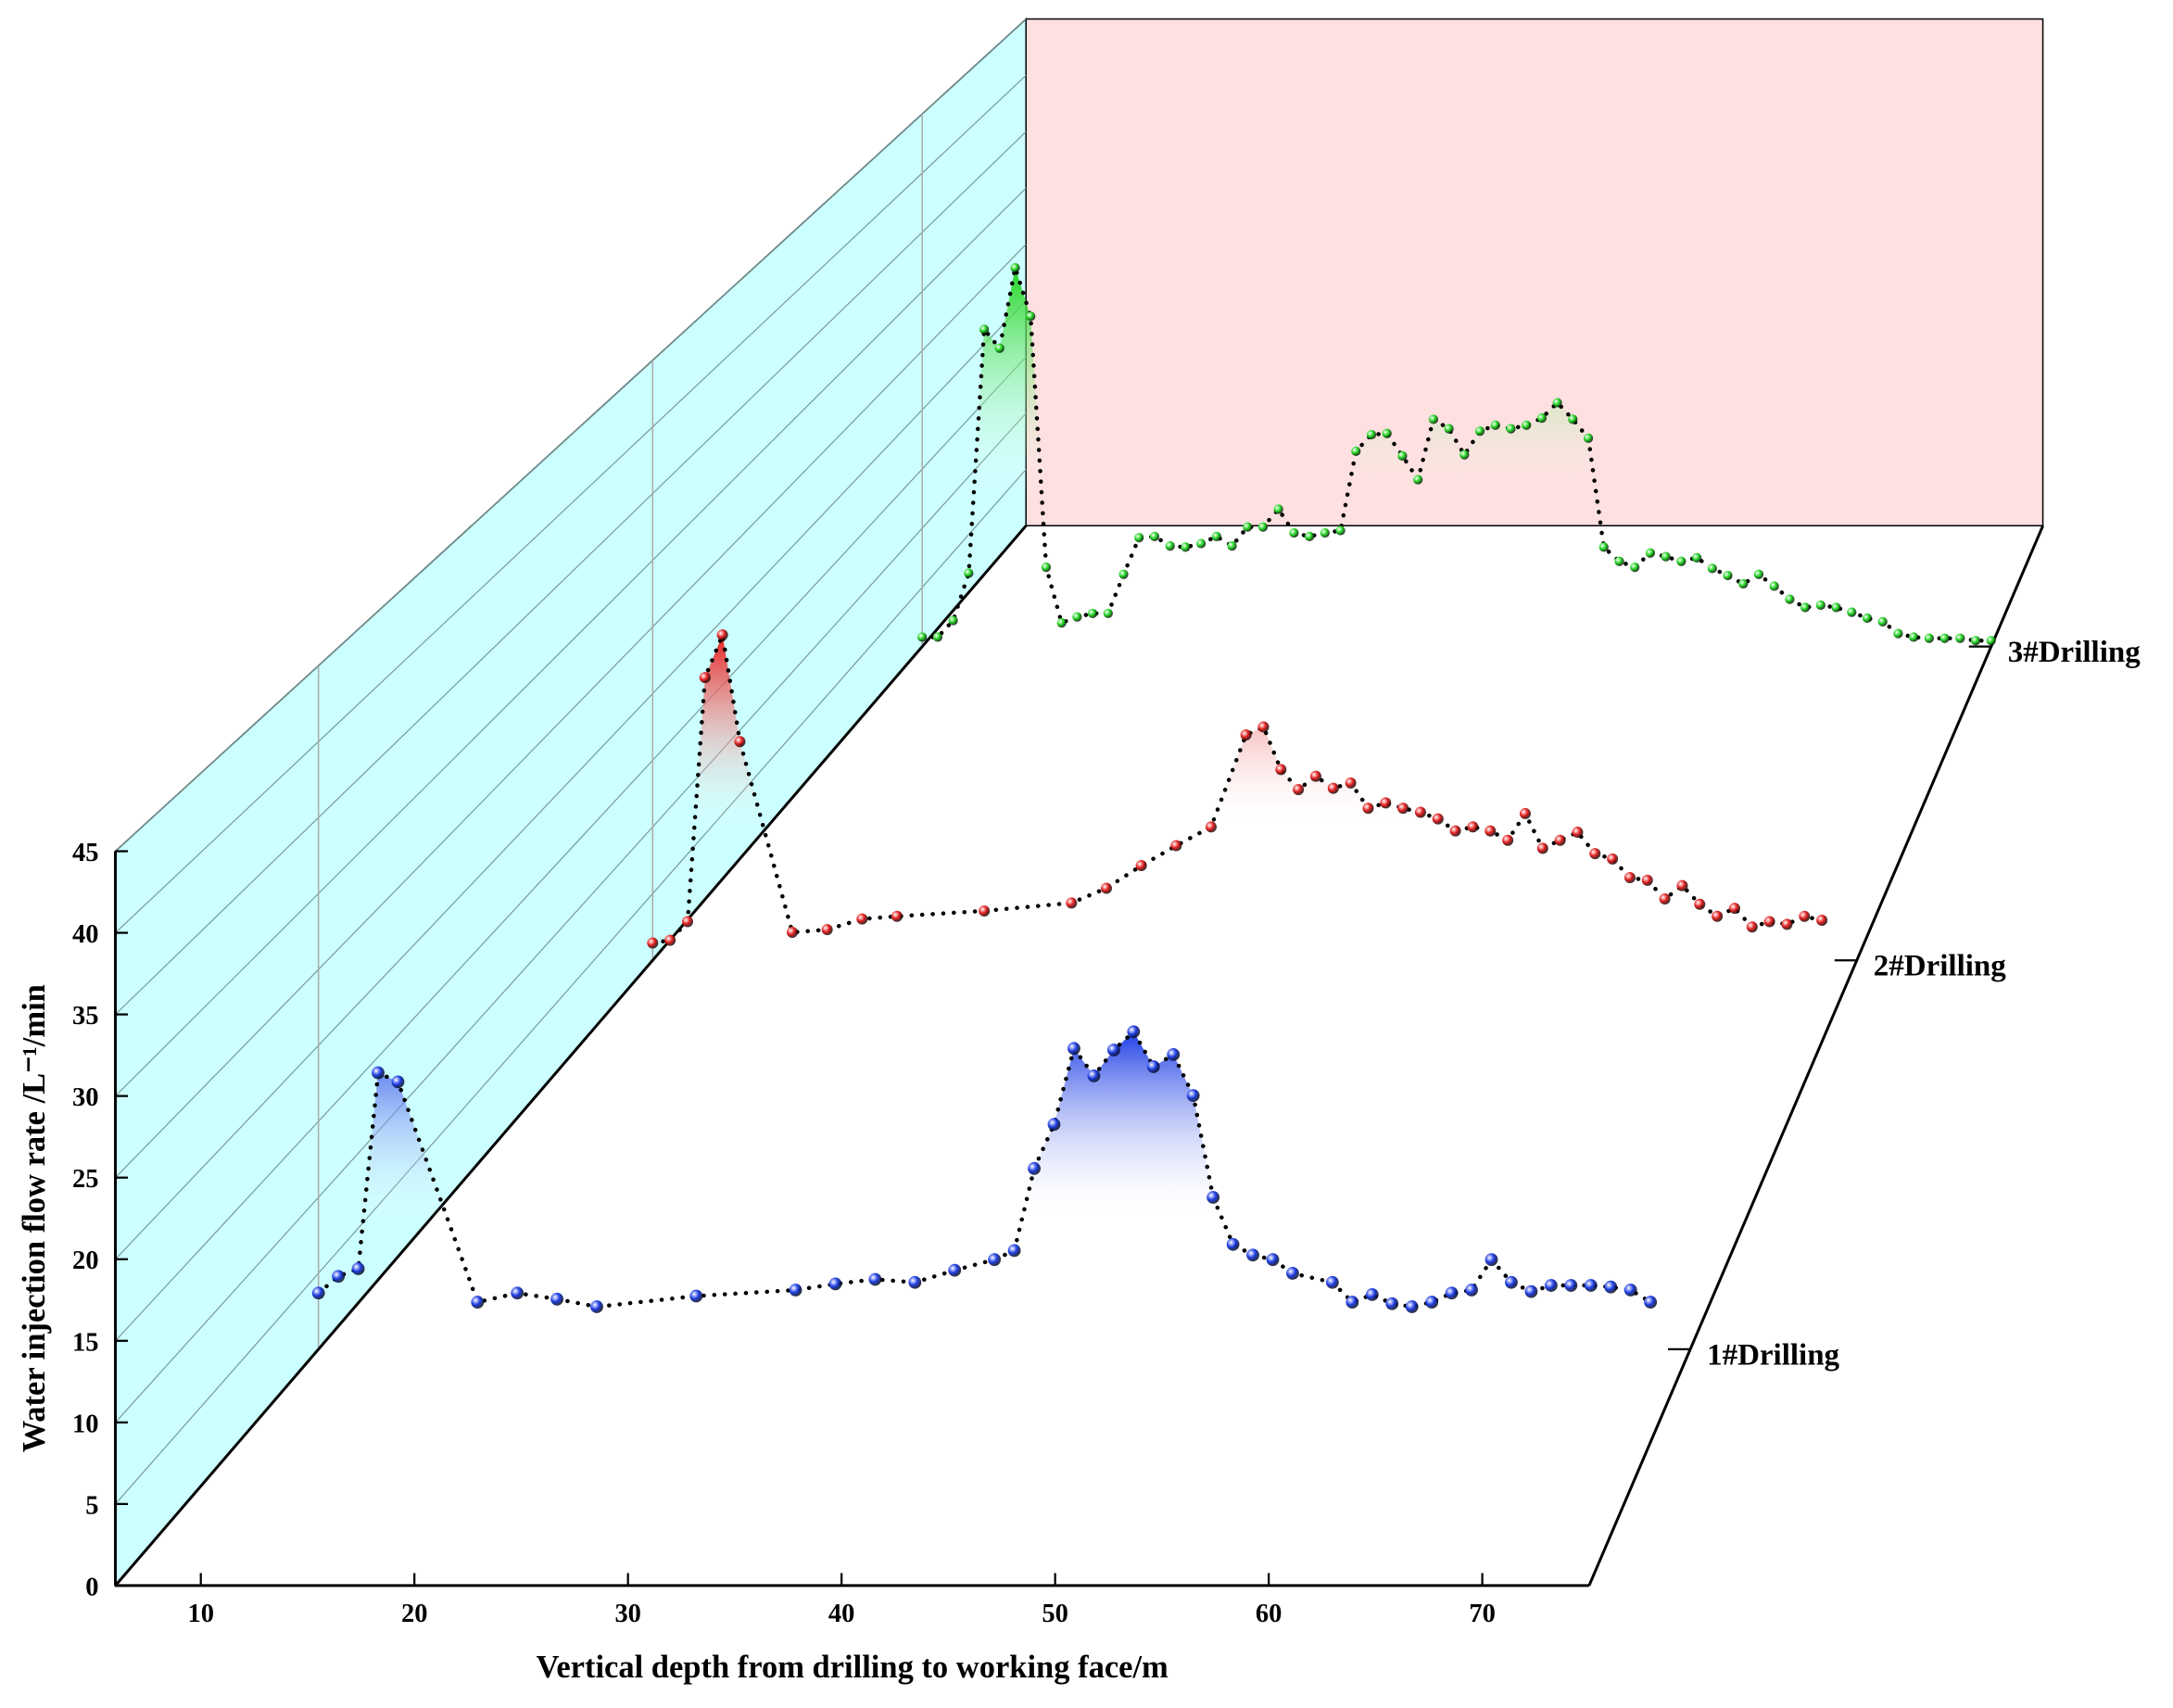  I want to click on y-tick-label: 40, so click(85, 934).